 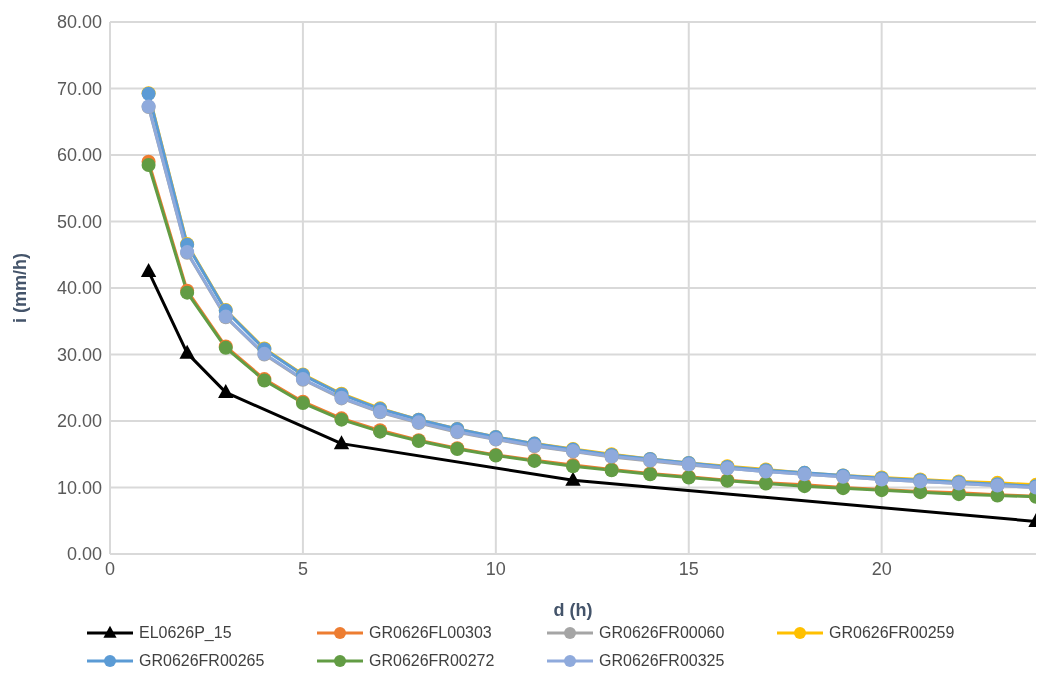 I want to click on y-tick-label: 80.00, so click(x=79, y=22).